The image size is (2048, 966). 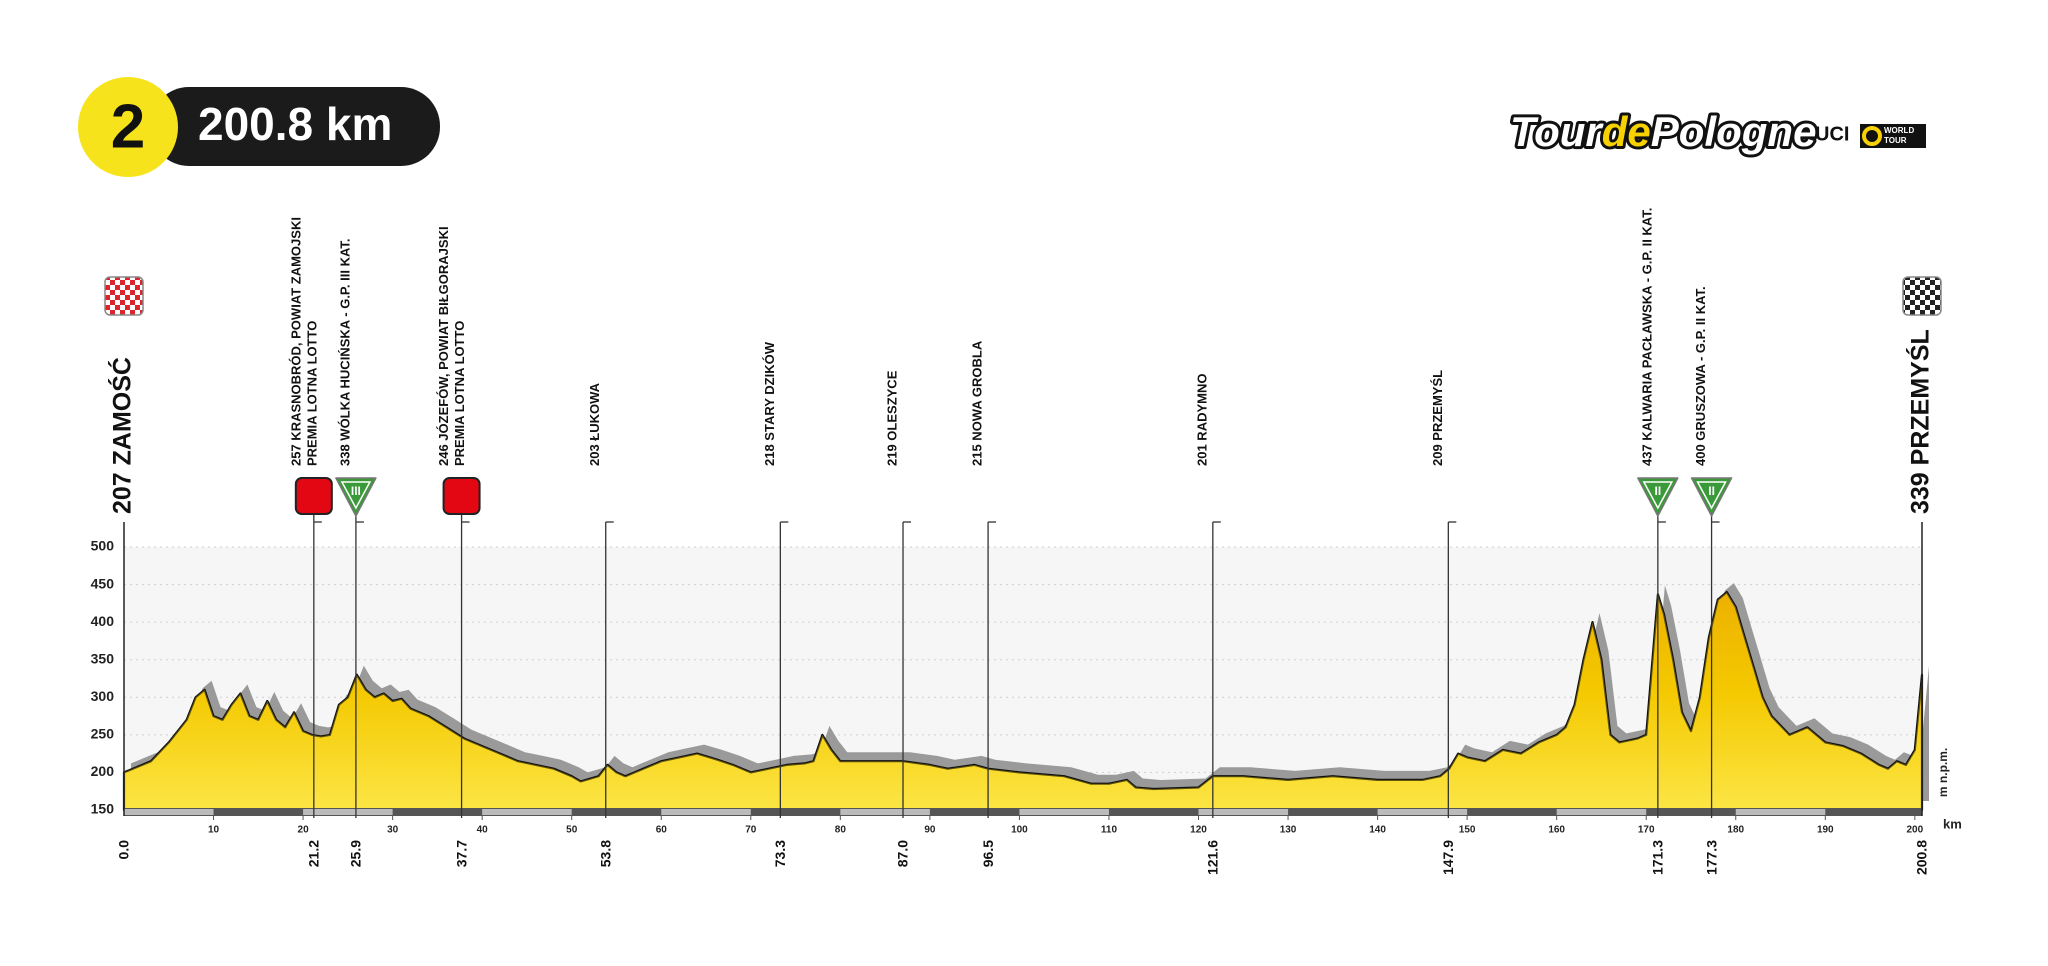 I want to click on waypoint-km-label: 25.9, so click(x=356, y=853).